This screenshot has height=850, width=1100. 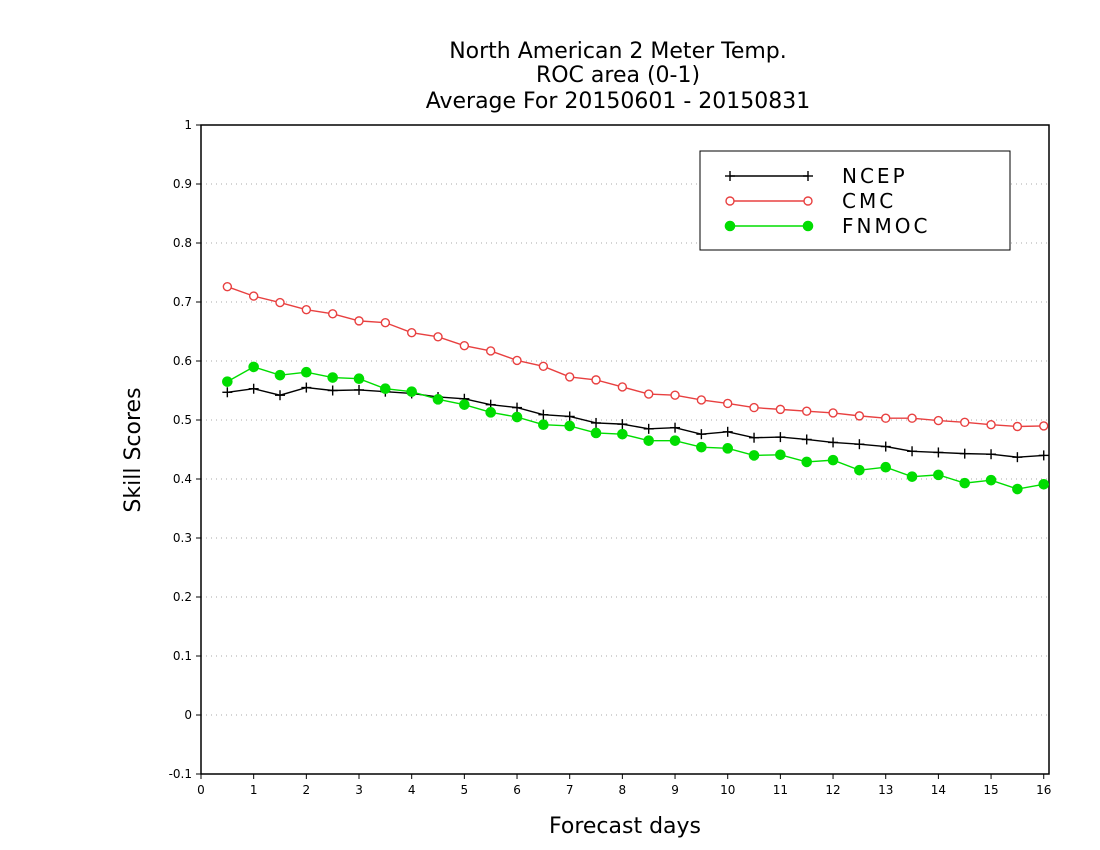 I want to click on y-tick-label: 0.2, so click(x=182, y=597).